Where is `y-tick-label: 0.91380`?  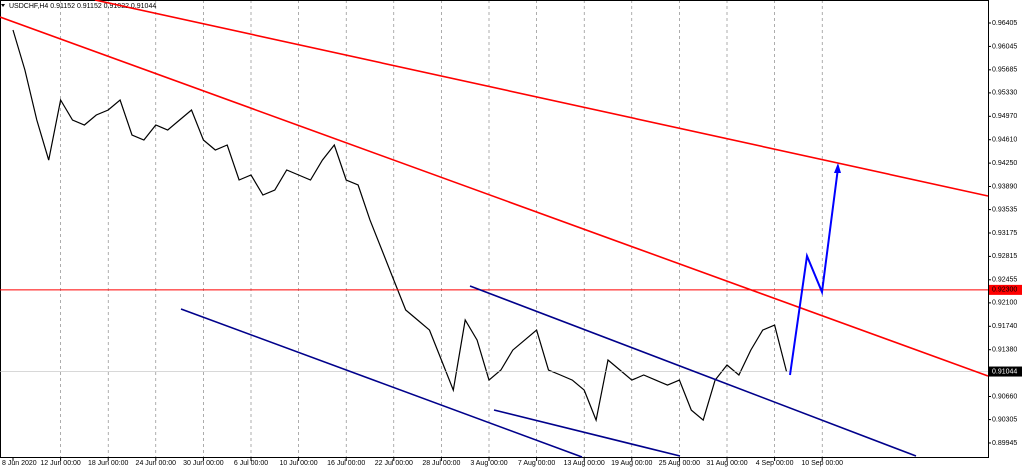
y-tick-label: 0.91380 is located at coordinates (1004, 350).